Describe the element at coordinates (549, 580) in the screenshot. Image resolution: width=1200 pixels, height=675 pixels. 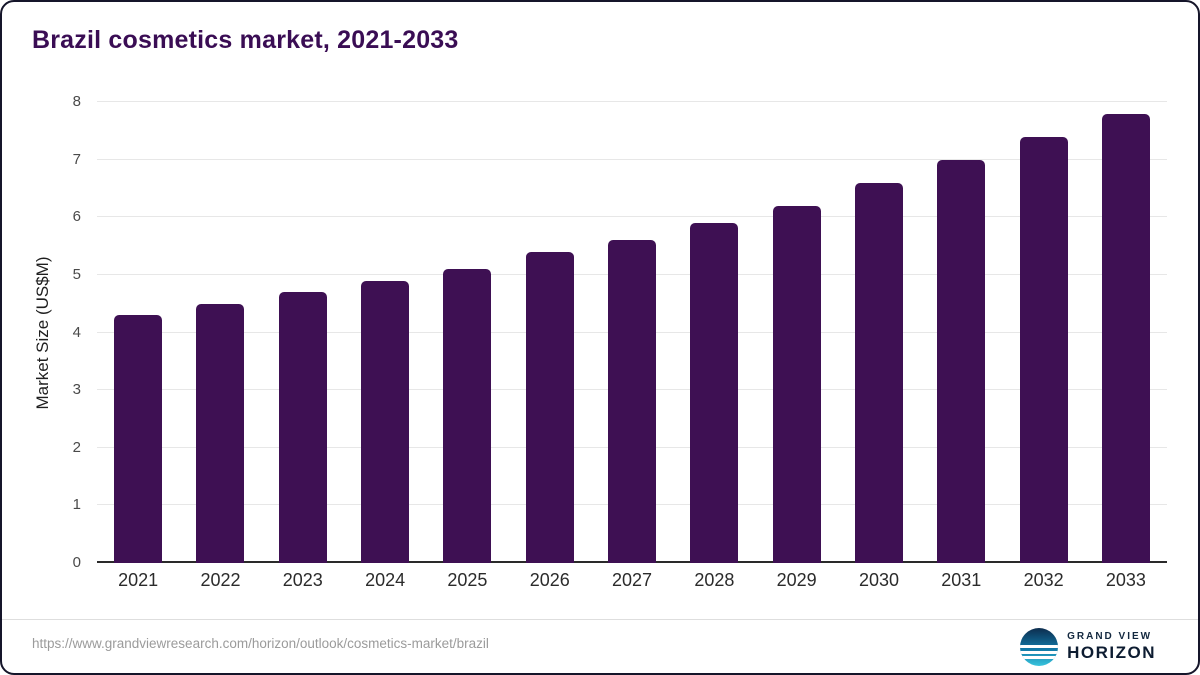
I see `x-tick-label: 2026` at that location.